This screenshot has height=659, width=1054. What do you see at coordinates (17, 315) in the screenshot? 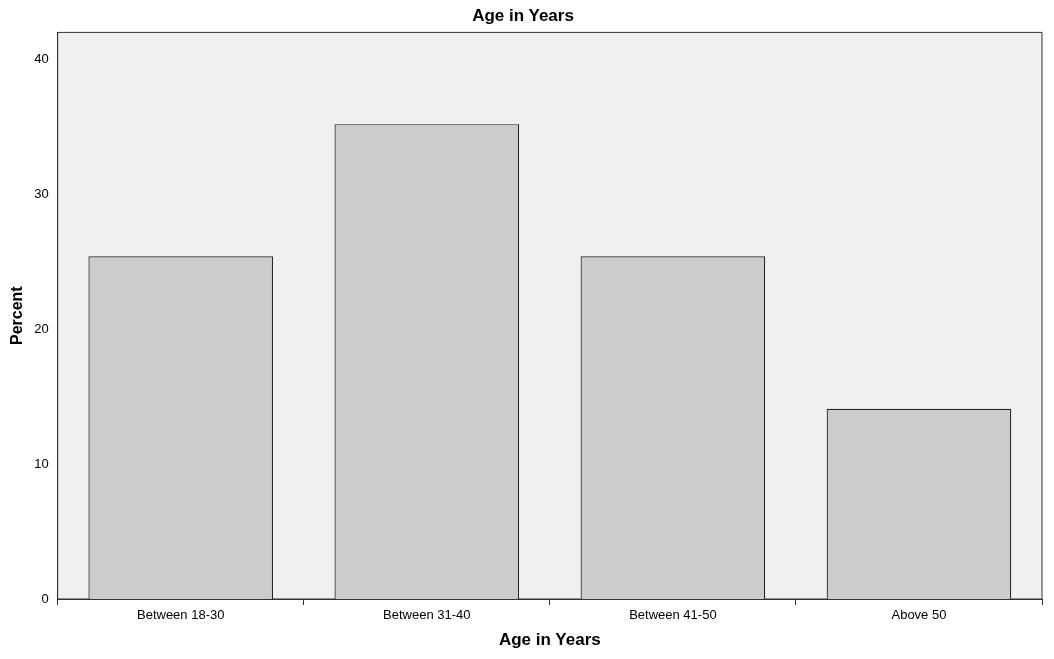
I see `y-axis-title: Percent` at bounding box center [17, 315].